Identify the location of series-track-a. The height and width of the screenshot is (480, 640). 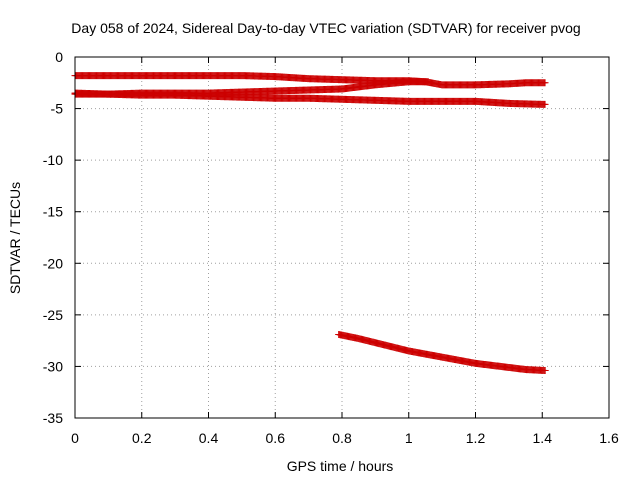
(310, 80).